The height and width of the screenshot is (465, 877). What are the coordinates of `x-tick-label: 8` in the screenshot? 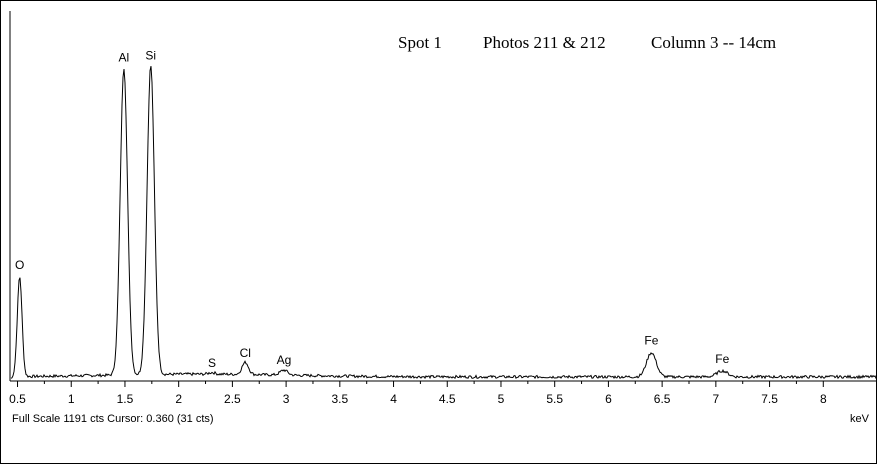 It's located at (823, 399).